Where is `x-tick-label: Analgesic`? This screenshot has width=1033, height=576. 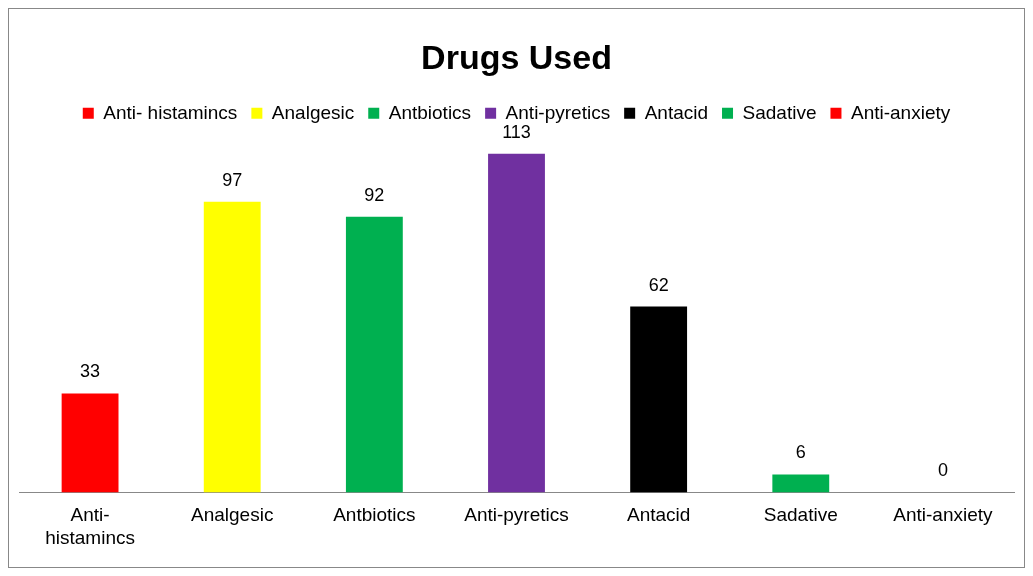
x-tick-label: Analgesic is located at coordinates (232, 515).